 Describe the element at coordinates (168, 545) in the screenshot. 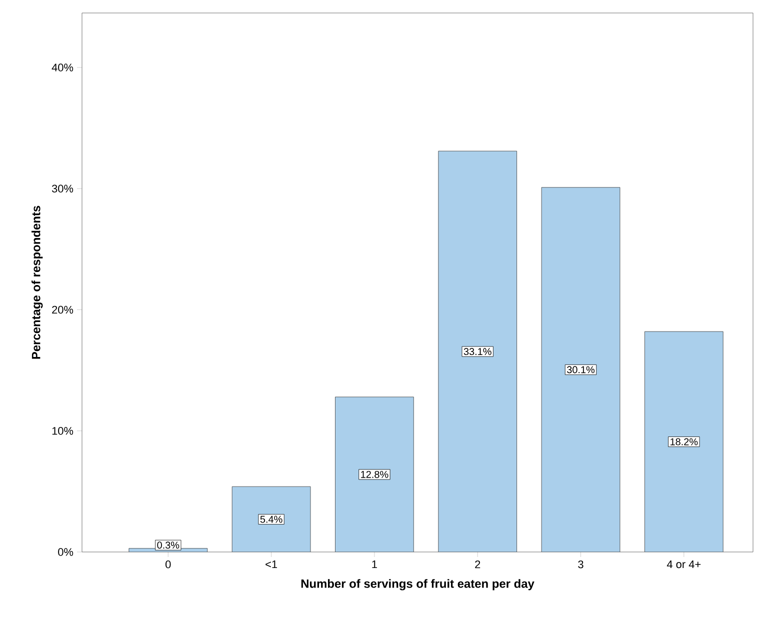

I see `data-label: 0.3%` at that location.